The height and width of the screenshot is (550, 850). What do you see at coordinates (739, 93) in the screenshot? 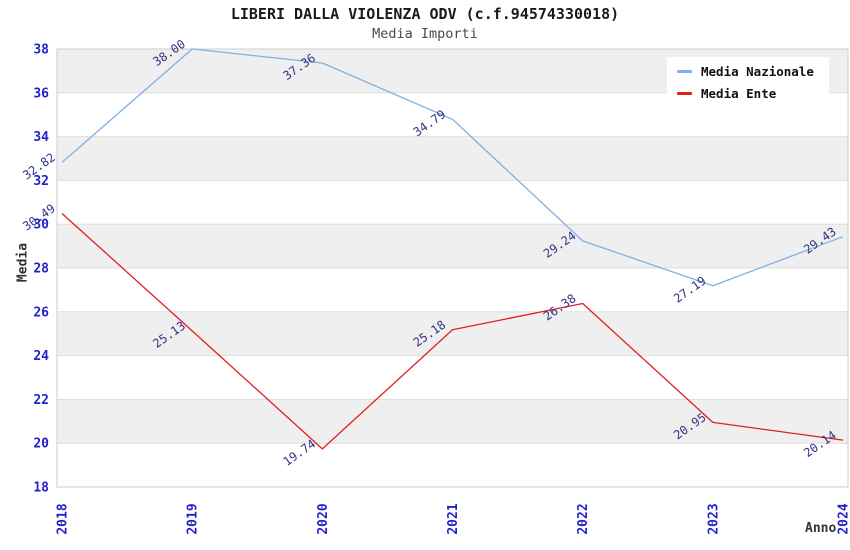
I see `legend-label-media-ente: Media Ente` at bounding box center [739, 93].